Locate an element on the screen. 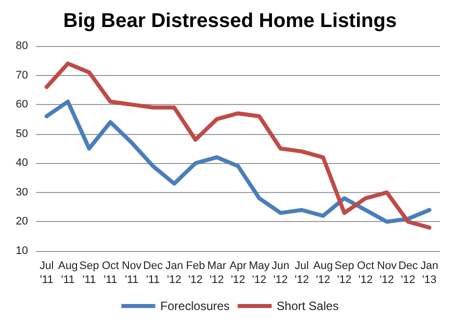 The image size is (460, 323). y-tick-label: 40 is located at coordinates (22, 163).